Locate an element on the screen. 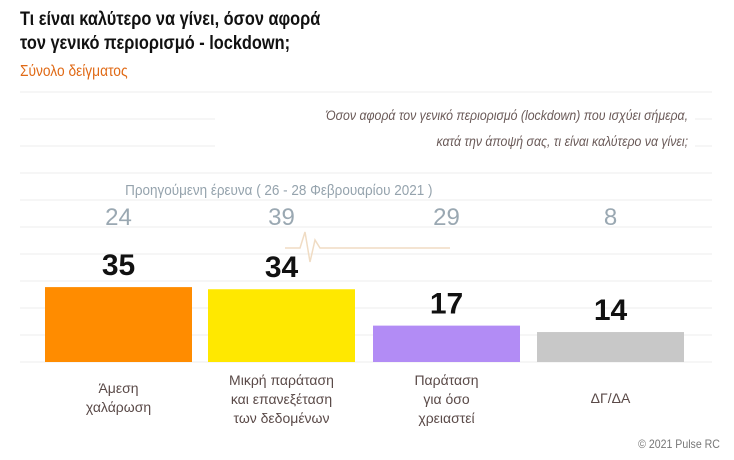  chart-subtitle: Σύνολο δείγματος is located at coordinates (74, 71).